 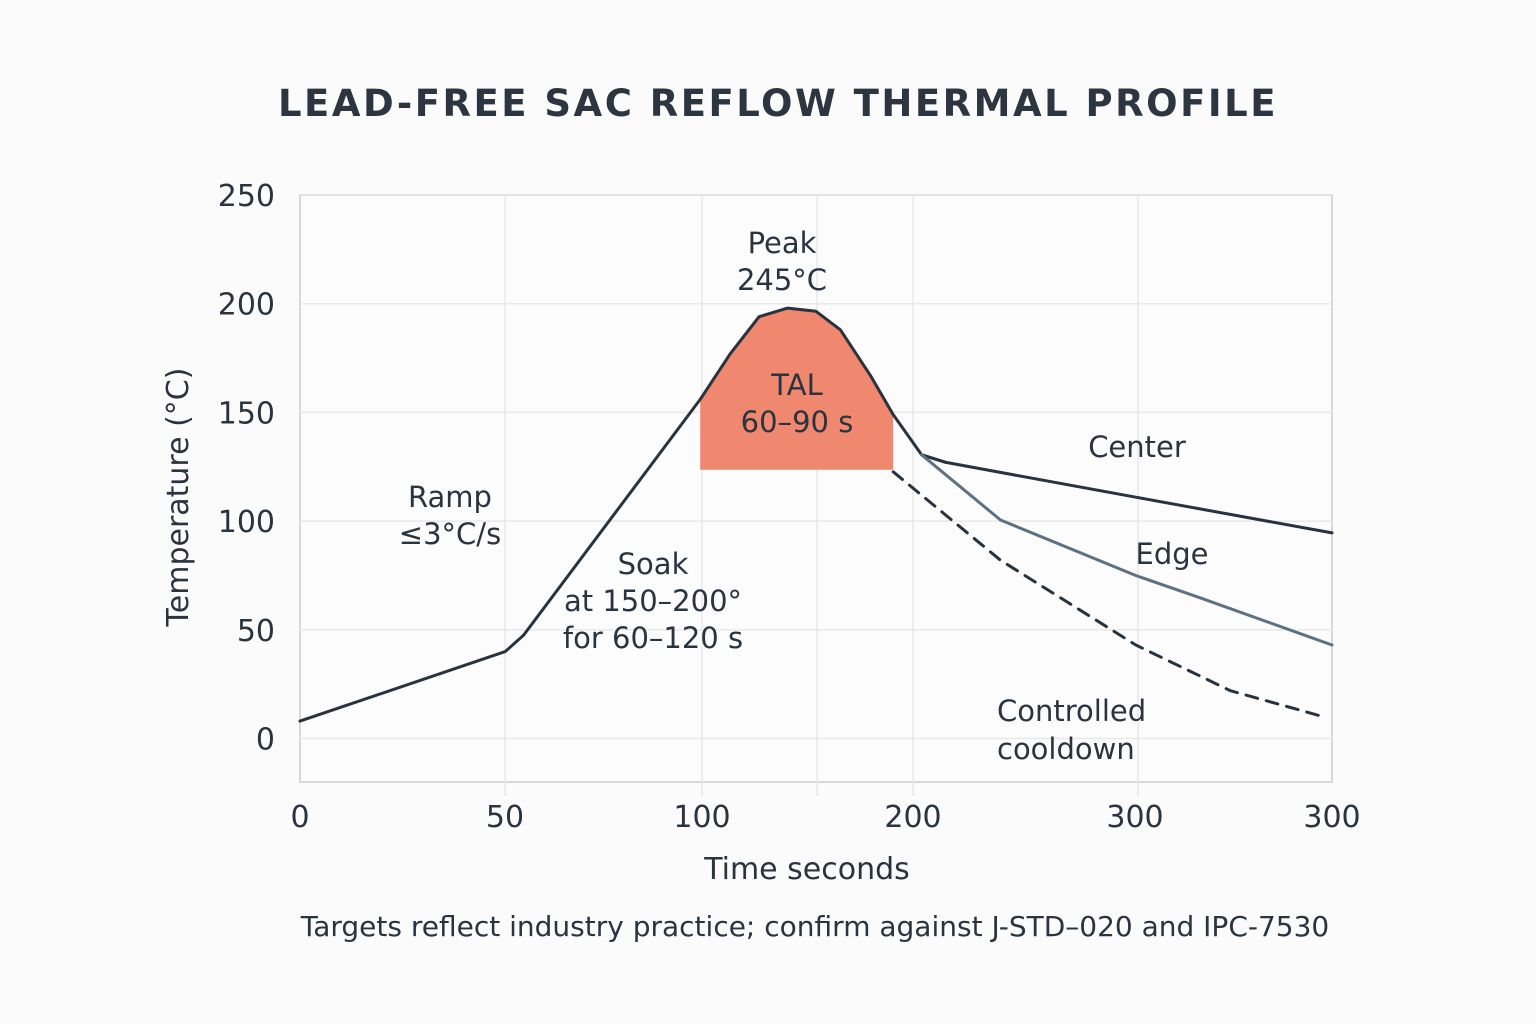 What do you see at coordinates (653, 638) in the screenshot?
I see `annotation-soak: for 60–120 s` at bounding box center [653, 638].